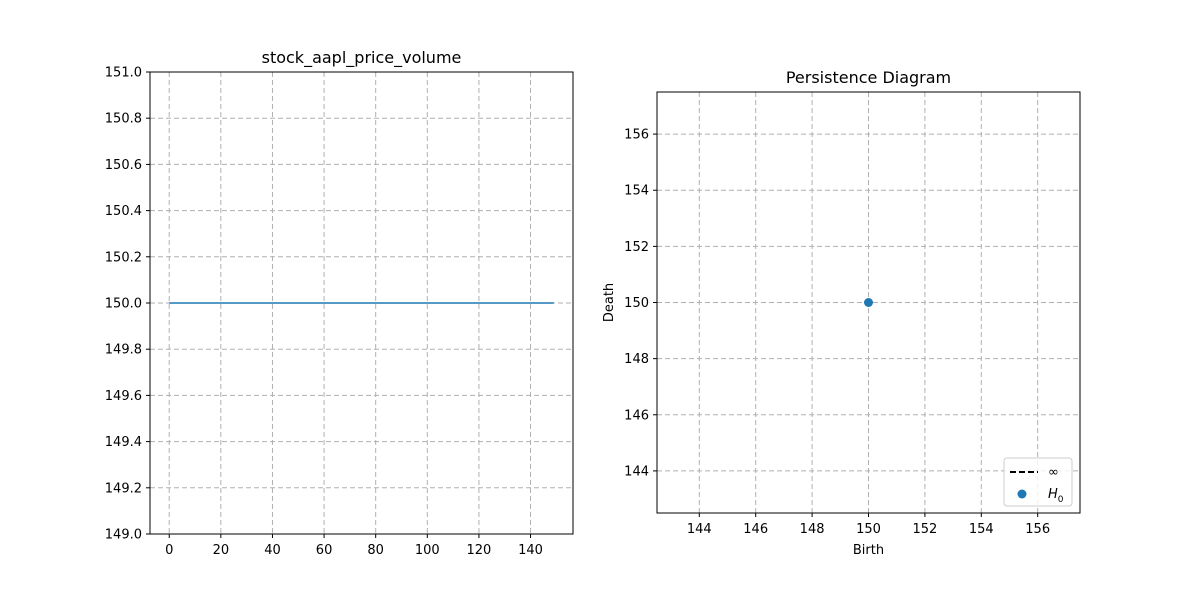 The height and width of the screenshot is (600, 1200). What do you see at coordinates (636, 303) in the screenshot?
I see `y-tick-label: 150` at bounding box center [636, 303].